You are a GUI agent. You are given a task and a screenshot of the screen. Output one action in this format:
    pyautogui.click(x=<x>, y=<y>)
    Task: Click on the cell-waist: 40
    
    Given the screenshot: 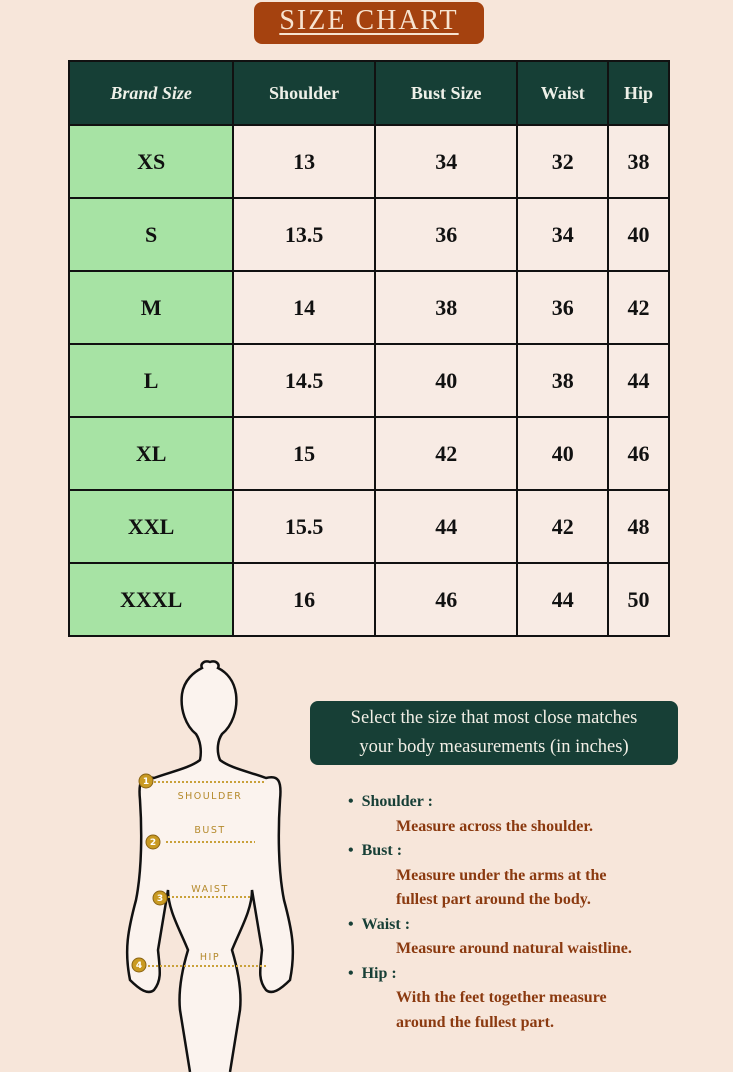 What is the action you would take?
    pyautogui.click(x=562, y=453)
    